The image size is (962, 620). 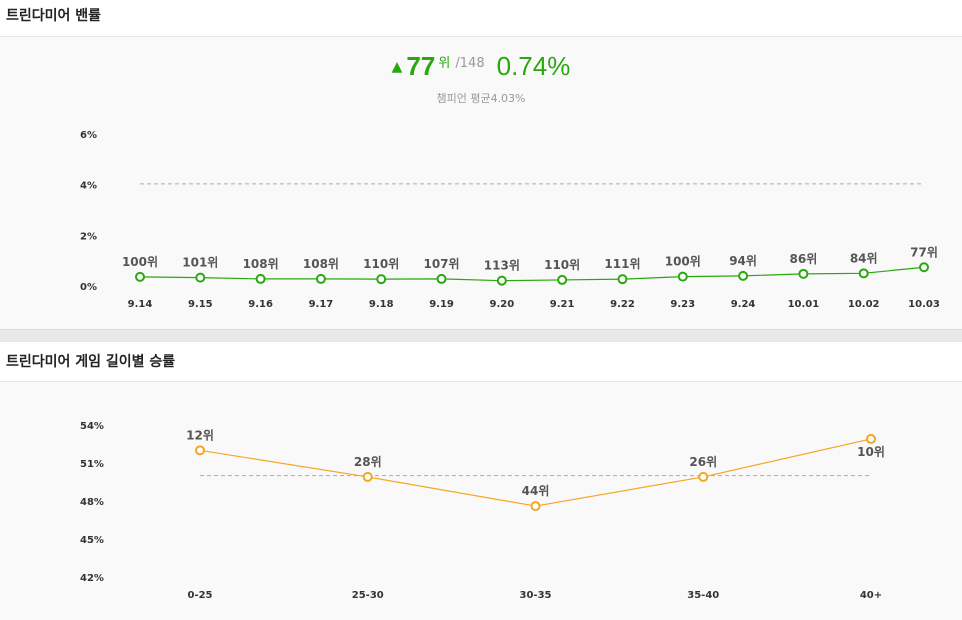 What do you see at coordinates (441, 304) in the screenshot?
I see `x-tick-label: 9.19` at bounding box center [441, 304].